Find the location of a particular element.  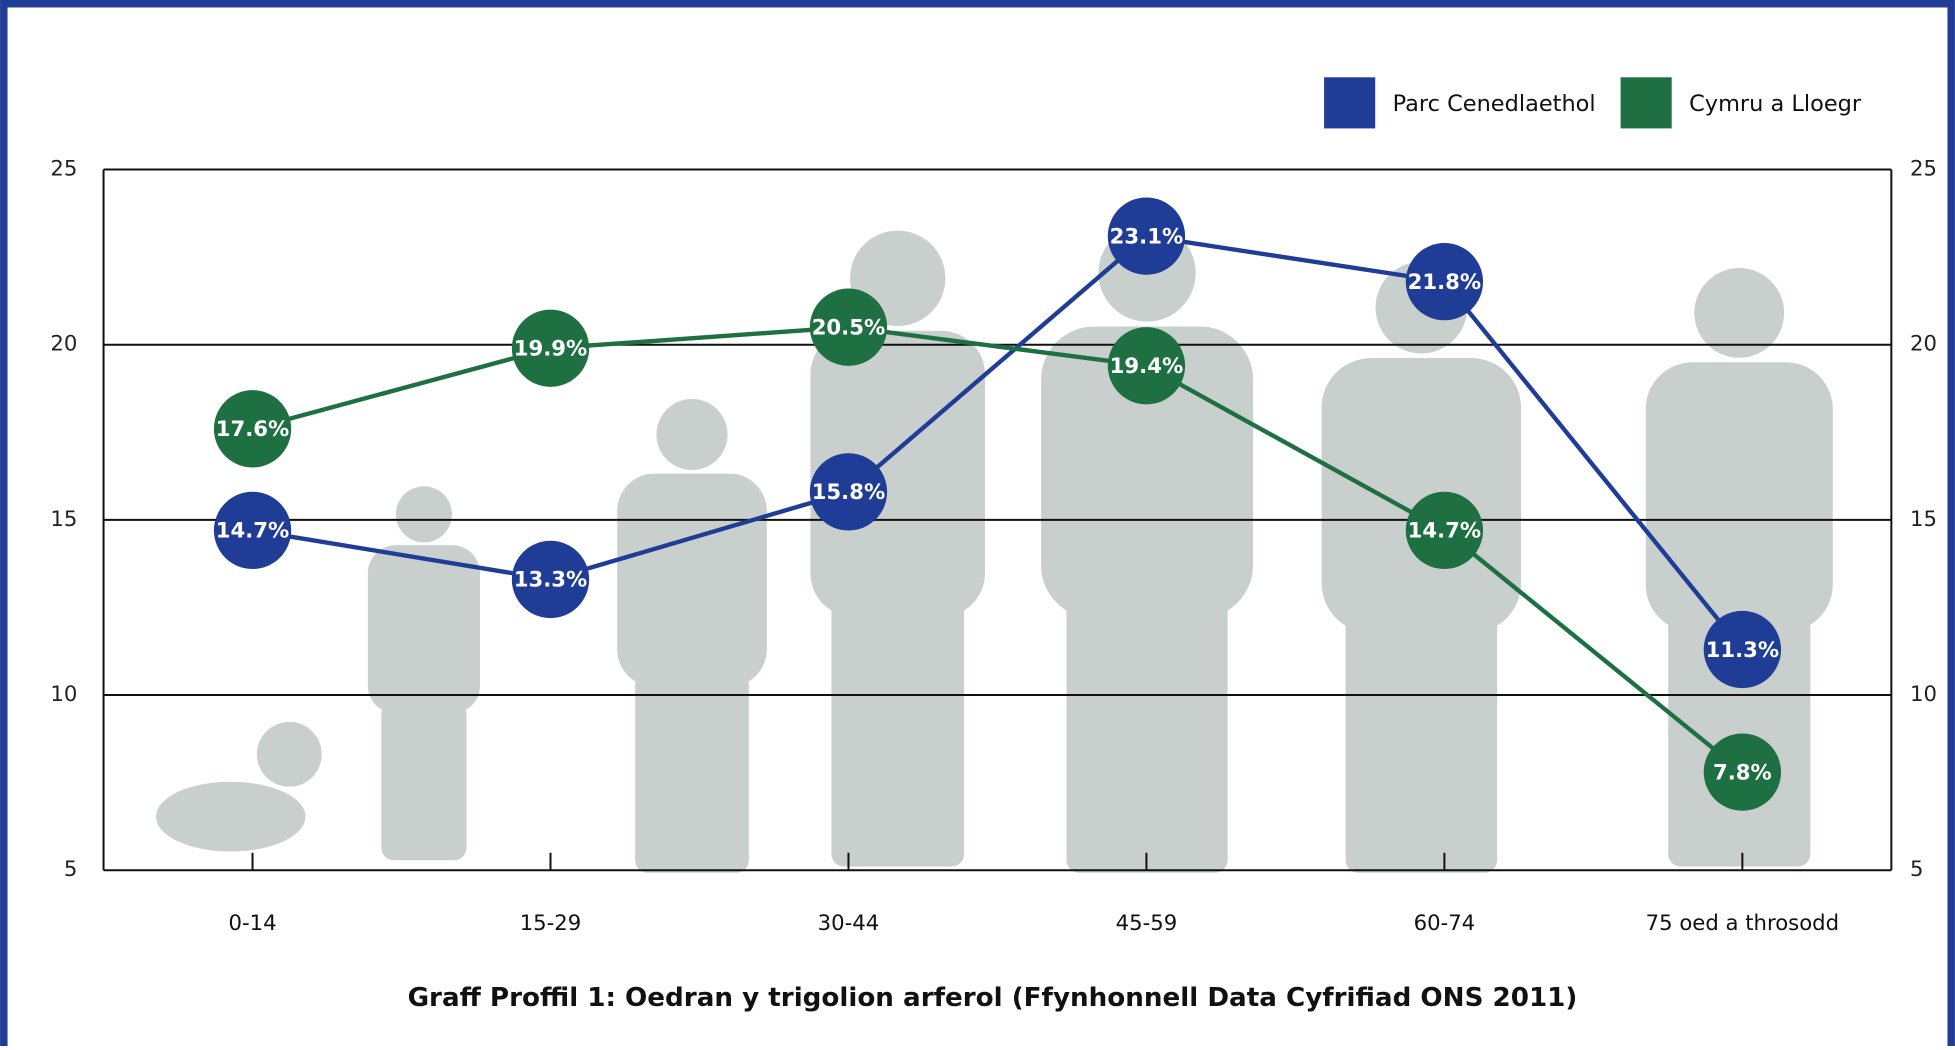

value-label: 19.4% is located at coordinates (1147, 365).